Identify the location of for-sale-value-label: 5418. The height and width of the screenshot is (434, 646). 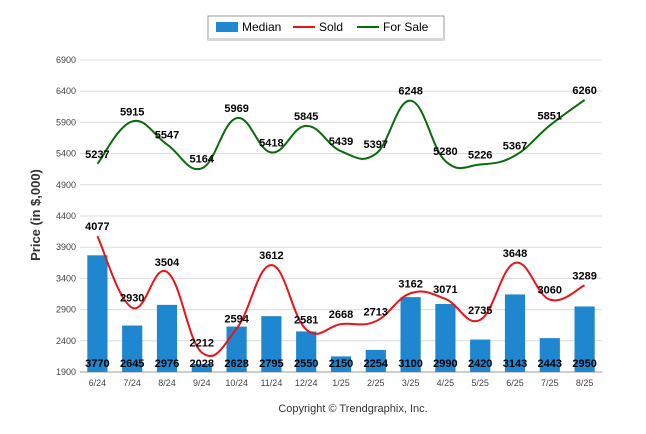
(271, 143).